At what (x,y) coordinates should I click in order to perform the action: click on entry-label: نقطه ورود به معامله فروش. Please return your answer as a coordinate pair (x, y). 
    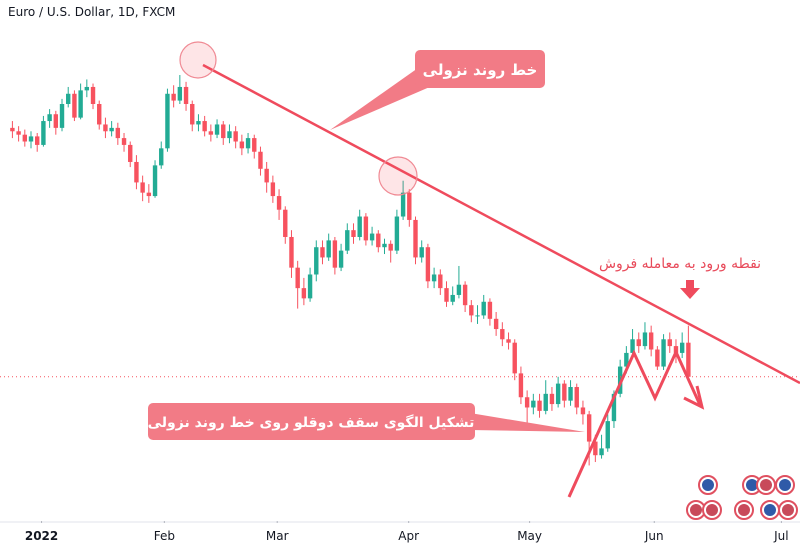
    Looking at the image, I should click on (680, 264).